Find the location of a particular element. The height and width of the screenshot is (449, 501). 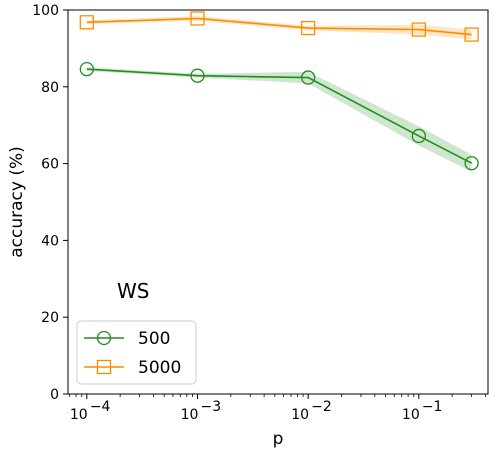

y-tick-label-1: 20 is located at coordinates (50, 318).